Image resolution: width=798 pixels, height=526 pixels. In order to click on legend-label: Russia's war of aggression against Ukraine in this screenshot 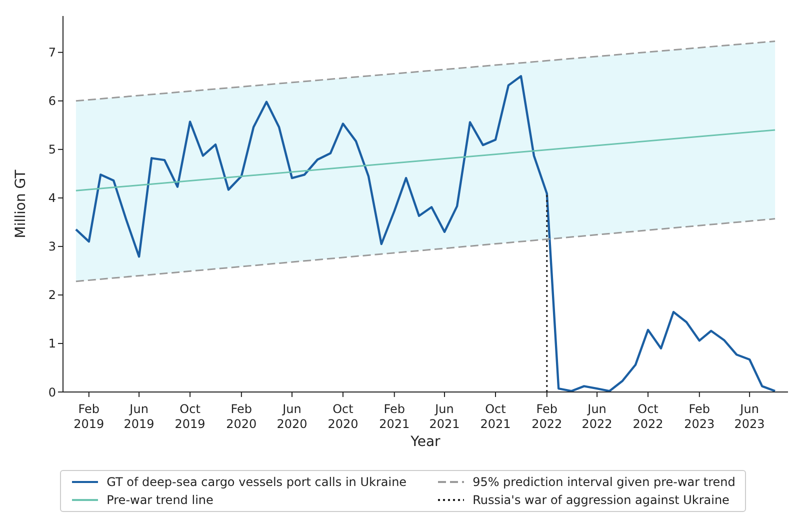, I will do `click(601, 500)`.